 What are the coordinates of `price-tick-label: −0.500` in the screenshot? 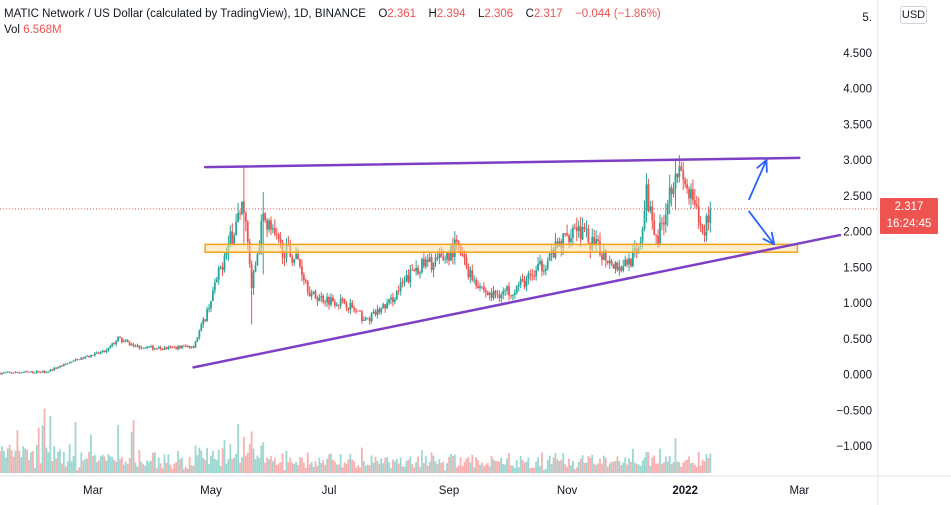 It's located at (855, 411).